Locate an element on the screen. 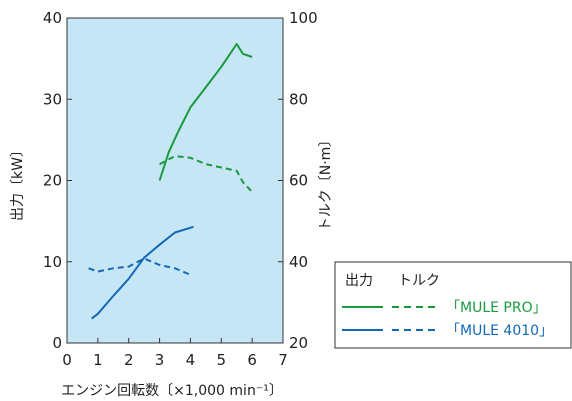 This screenshot has width=572, height=401. x-tick-label: 6 is located at coordinates (252, 360).